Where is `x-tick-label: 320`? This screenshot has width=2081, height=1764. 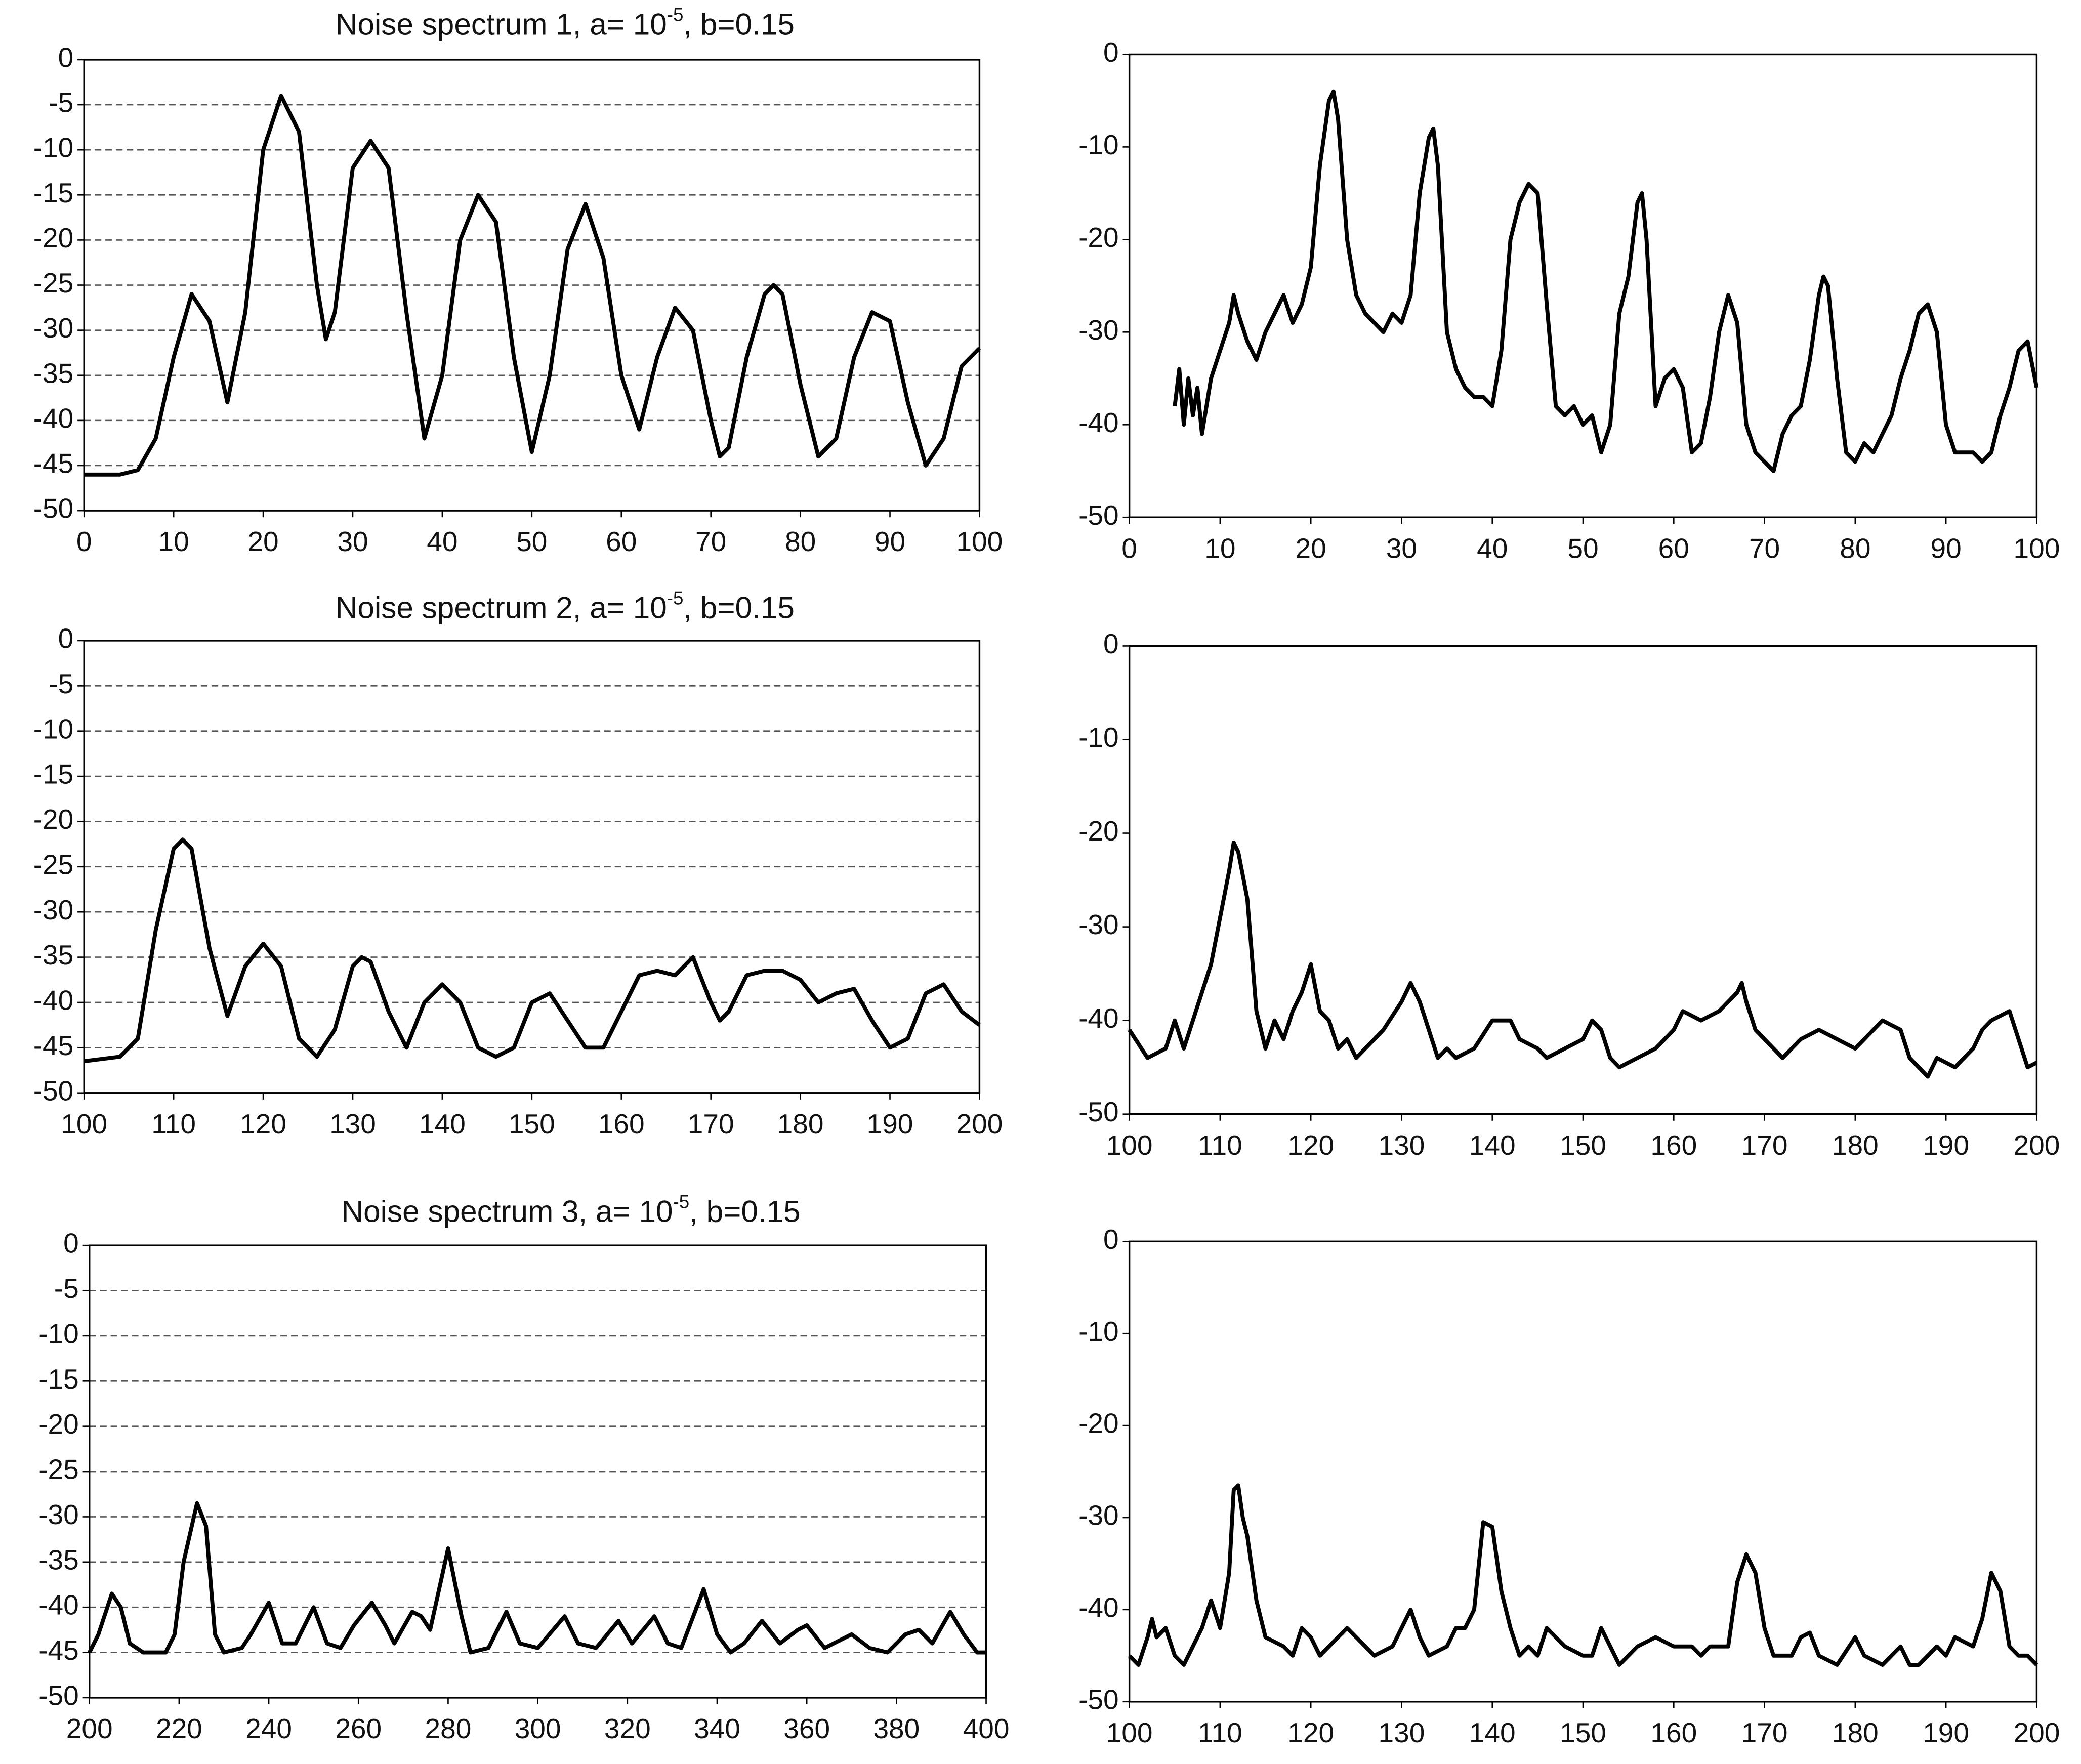 x-tick-label: 320 is located at coordinates (627, 1728).